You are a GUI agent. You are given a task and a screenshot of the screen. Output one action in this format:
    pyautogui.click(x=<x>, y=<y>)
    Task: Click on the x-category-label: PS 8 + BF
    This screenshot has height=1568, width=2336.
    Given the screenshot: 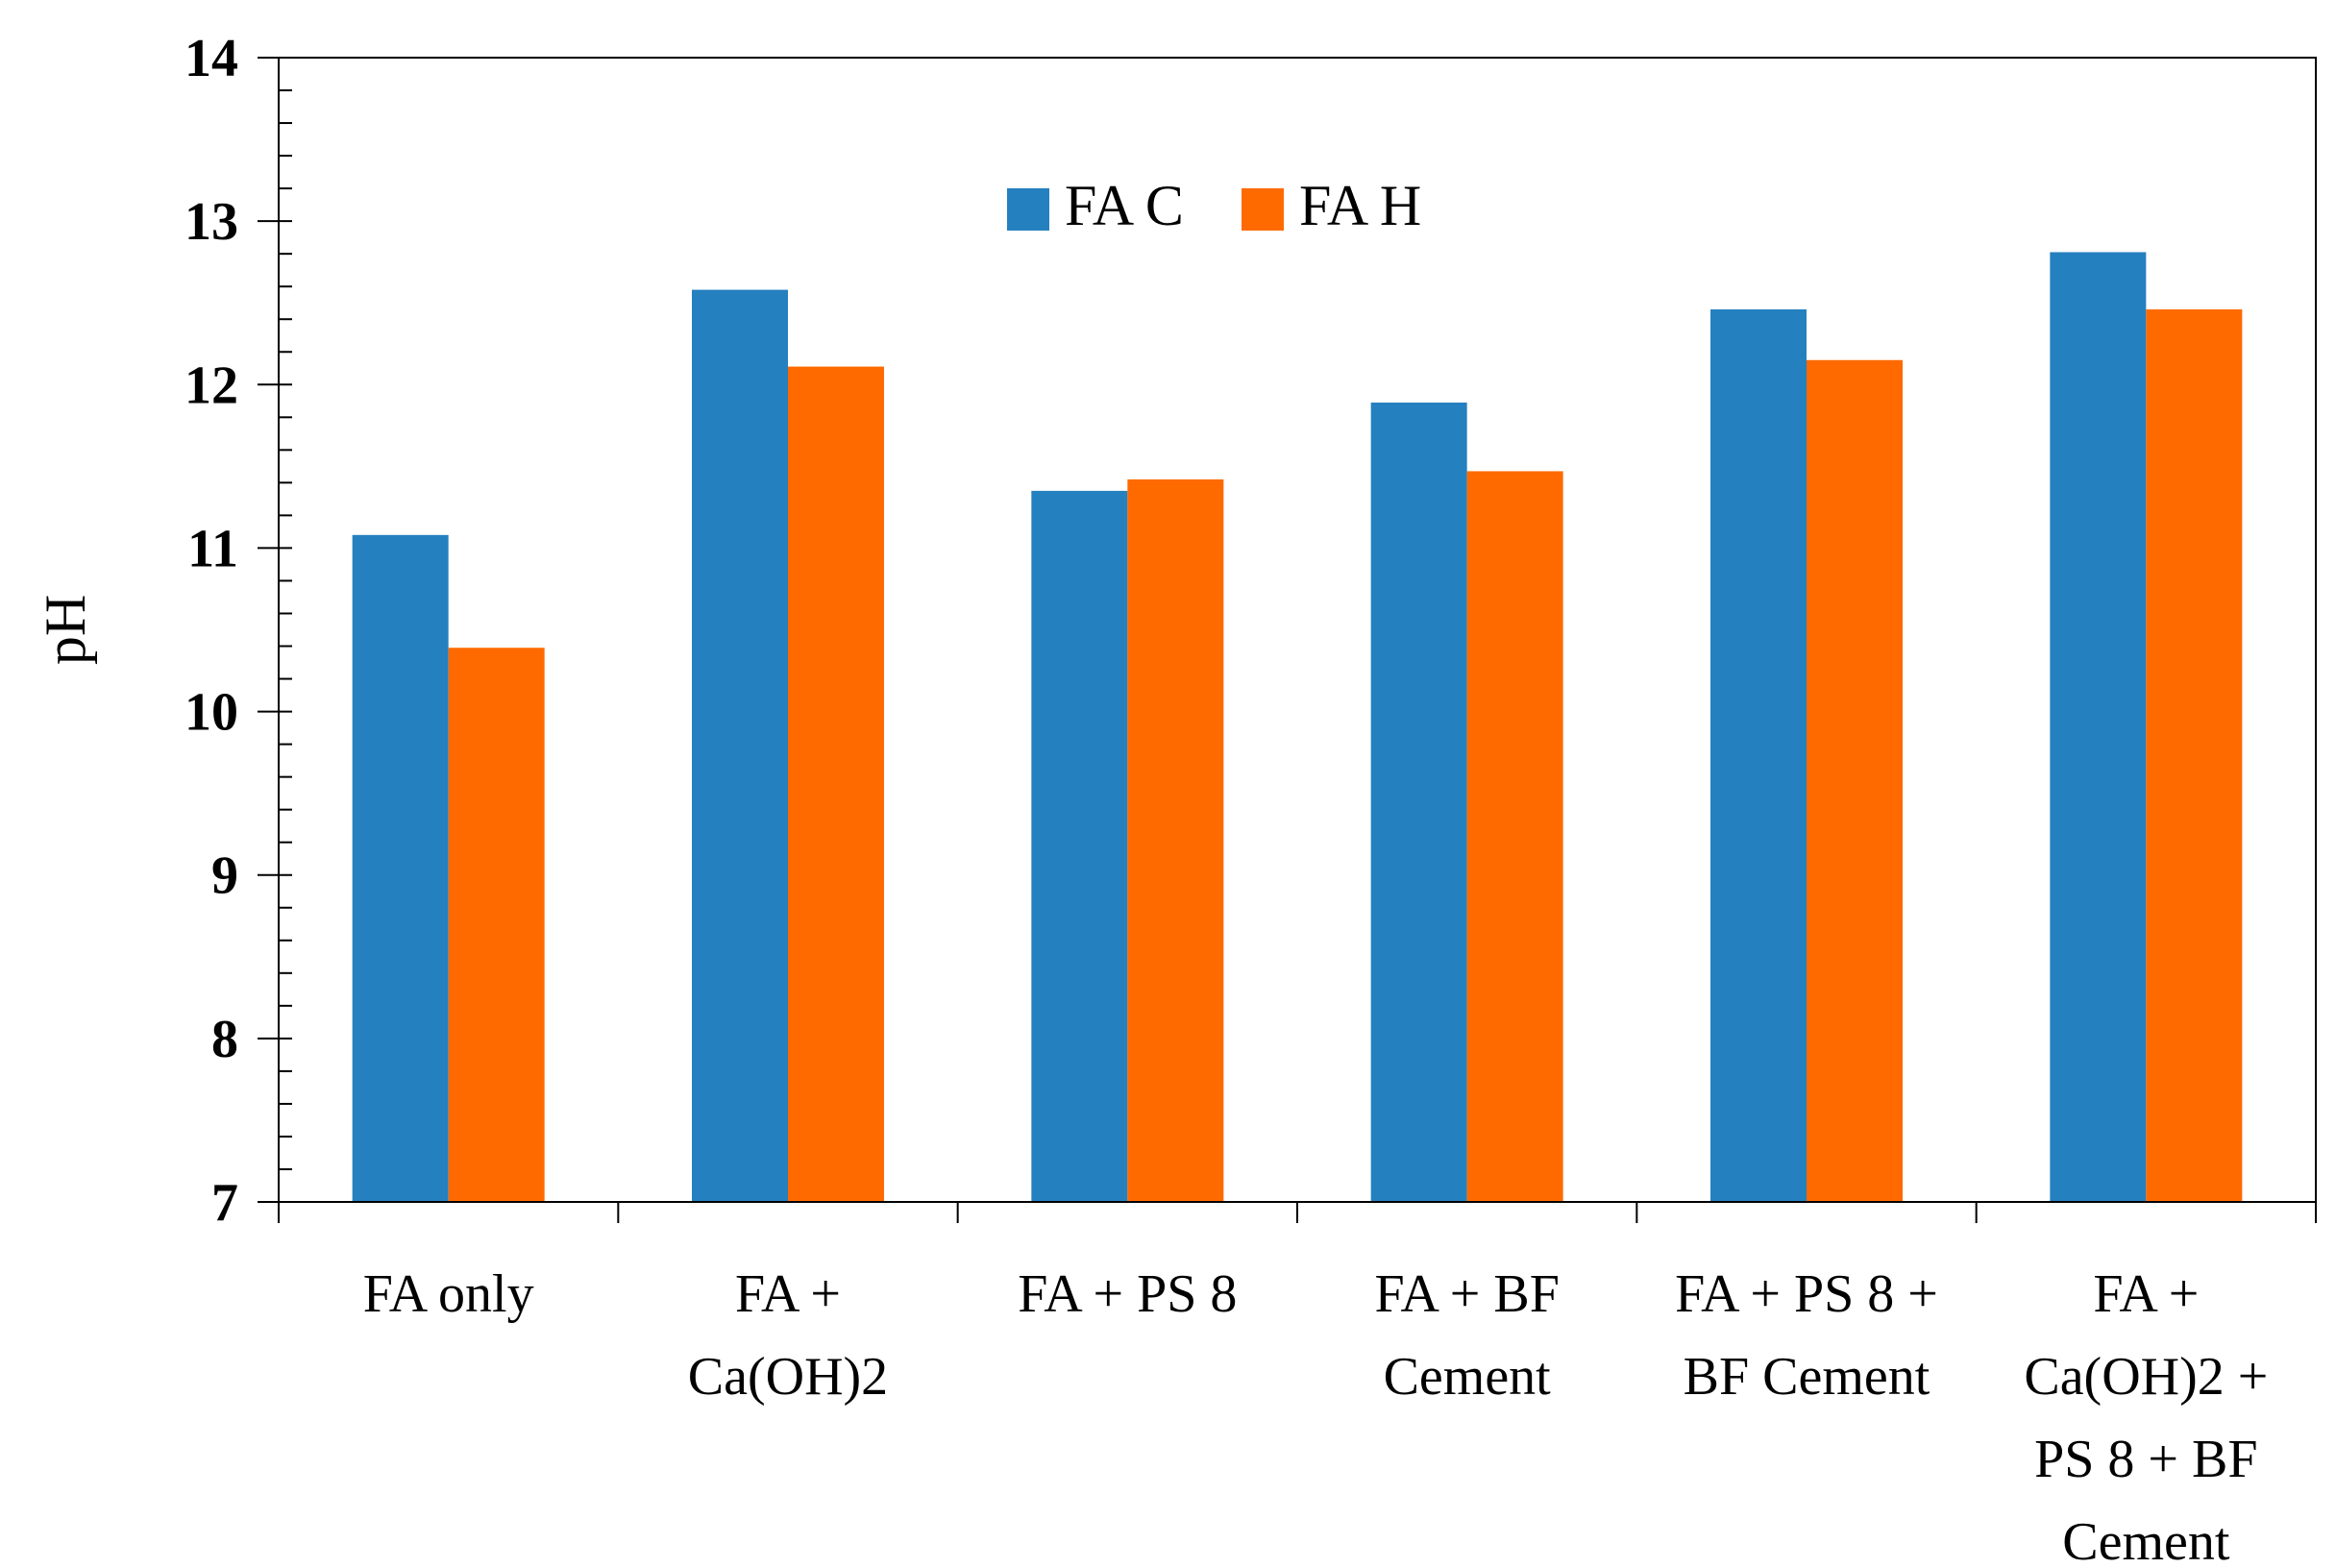 What is the action you would take?
    pyautogui.click(x=2145, y=1460)
    